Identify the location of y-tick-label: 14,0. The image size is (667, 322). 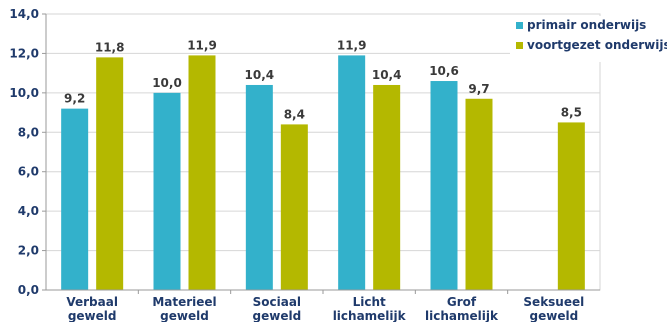
(24, 14).